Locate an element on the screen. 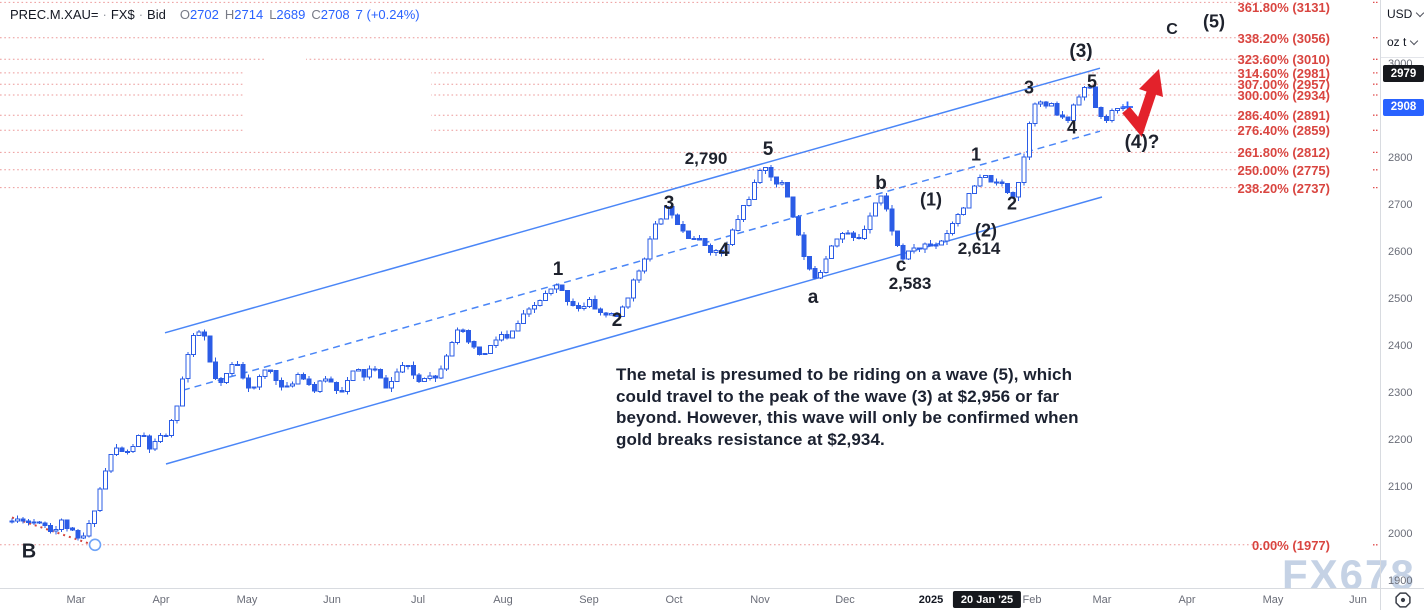 This screenshot has height=610, width=1424. price-axis-label: 1900 is located at coordinates (1400, 580).